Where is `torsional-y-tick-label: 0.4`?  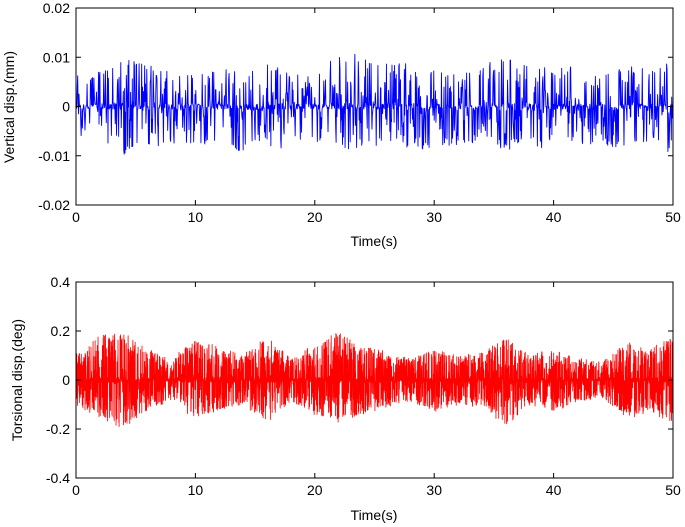
torsional-y-tick-label: 0.4 is located at coordinates (61, 282).